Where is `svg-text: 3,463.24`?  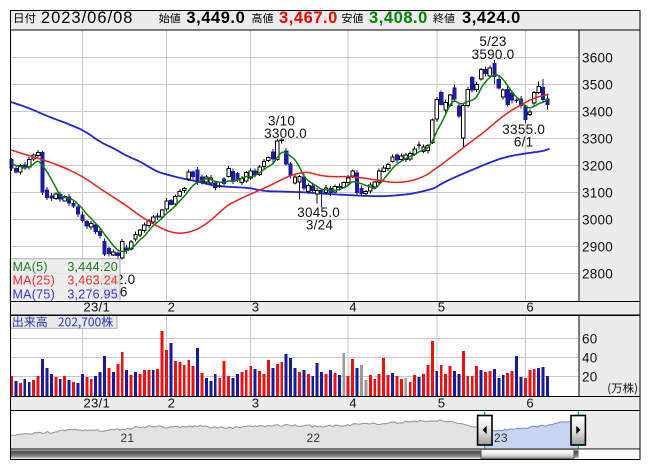
svg-text: 3,463.24 is located at coordinates (92, 281).